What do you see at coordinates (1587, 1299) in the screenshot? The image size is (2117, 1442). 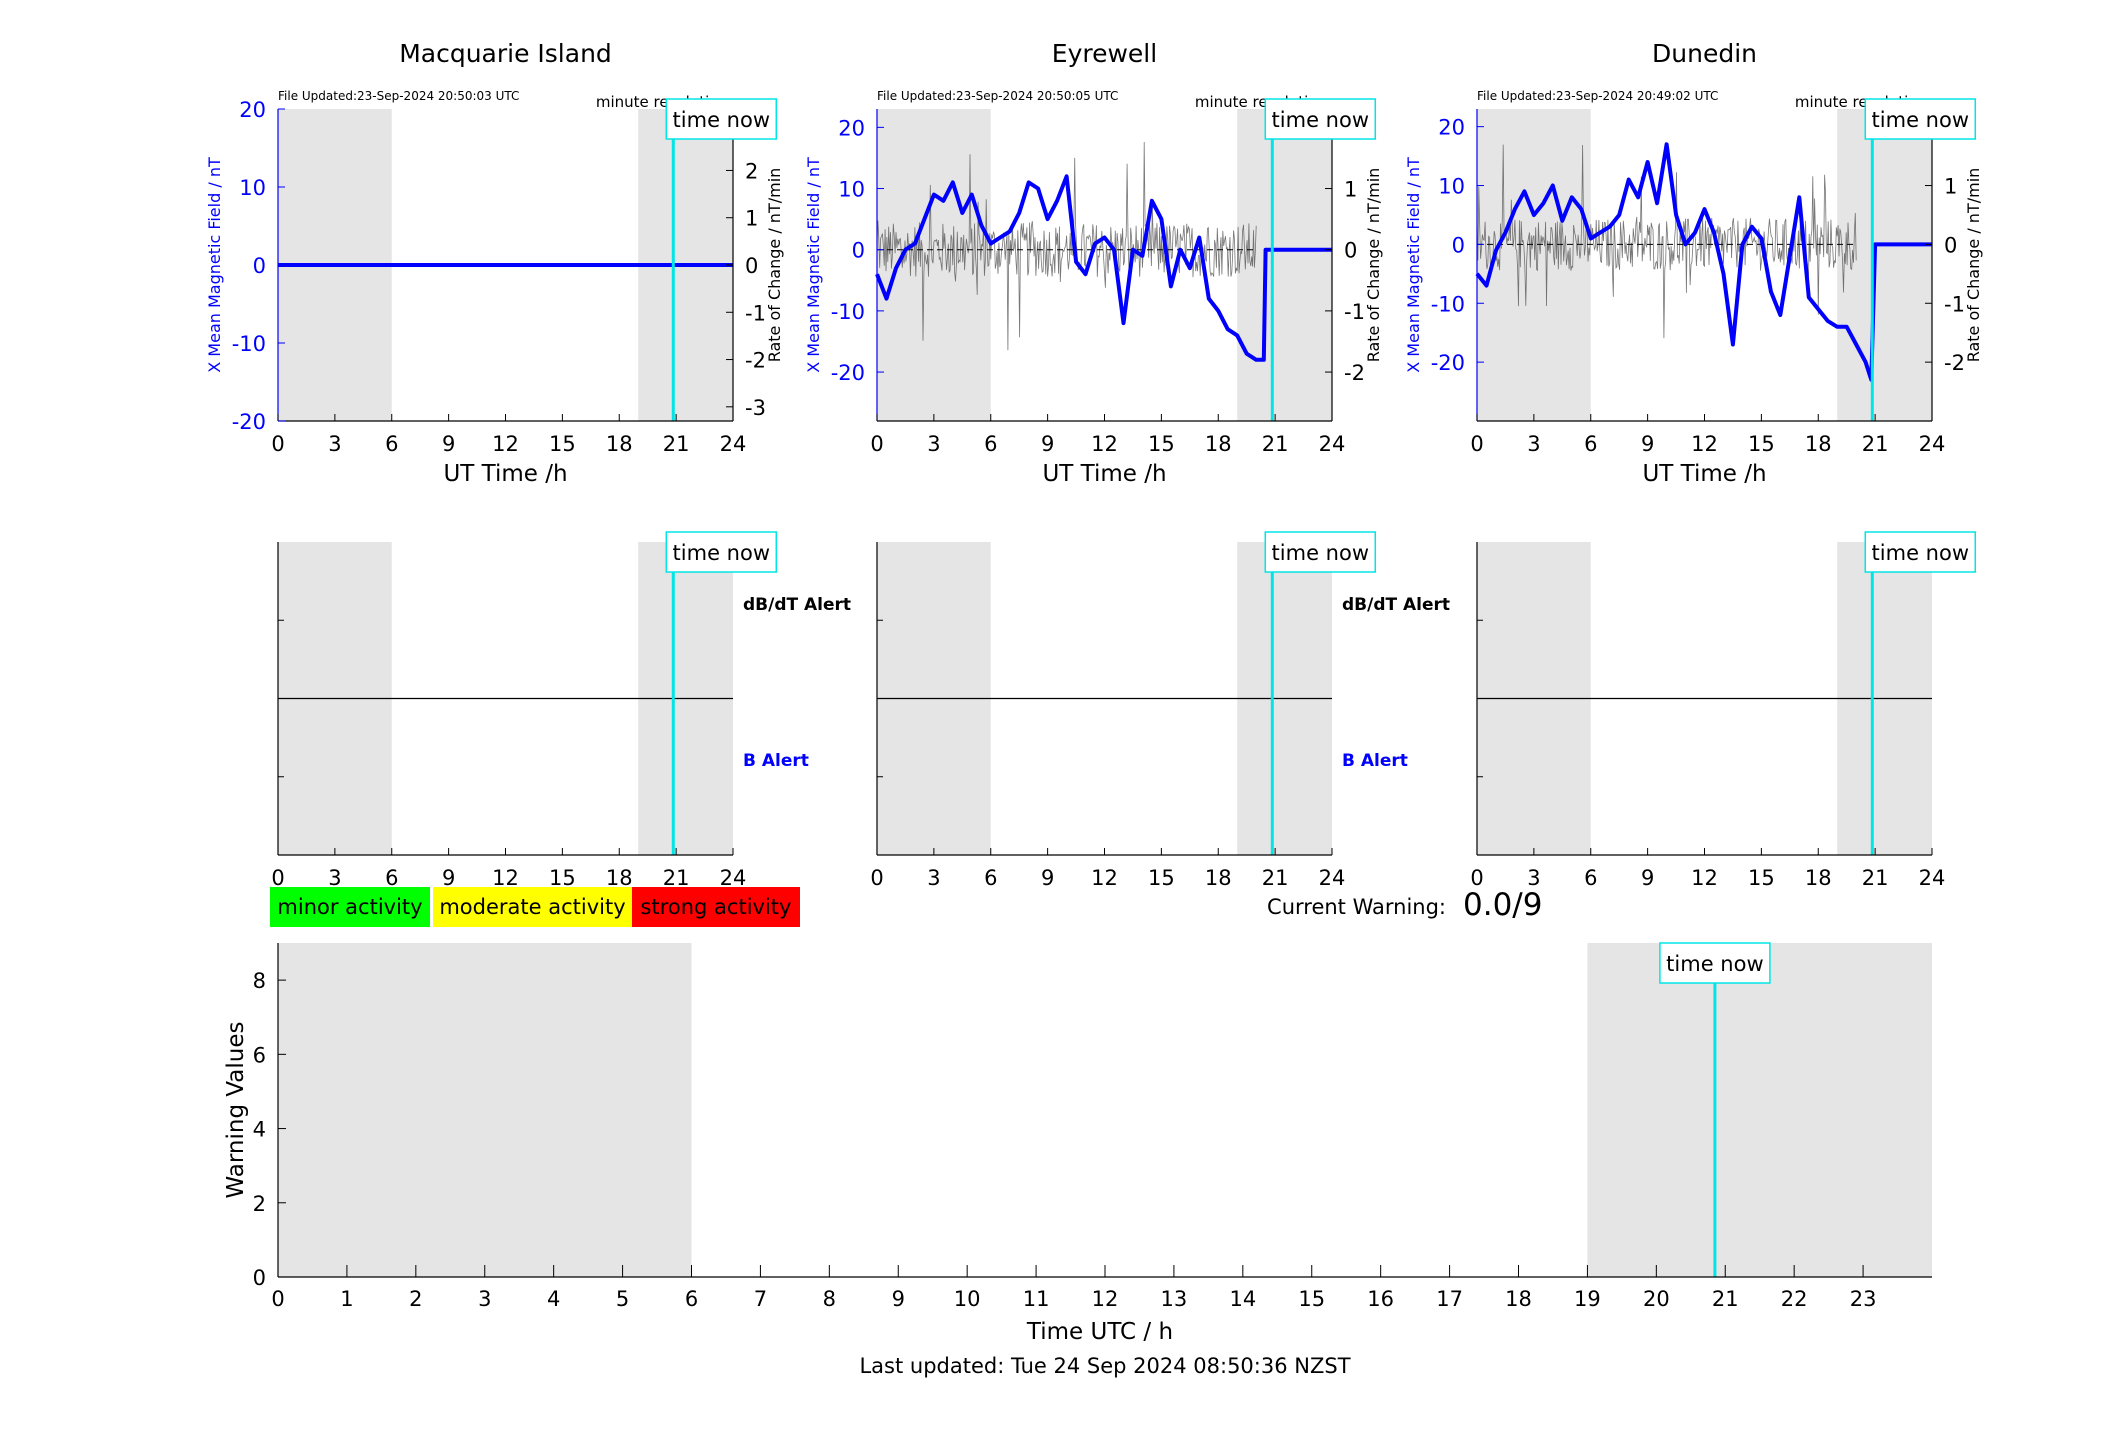 I see `x-tick-label: 19` at bounding box center [1587, 1299].